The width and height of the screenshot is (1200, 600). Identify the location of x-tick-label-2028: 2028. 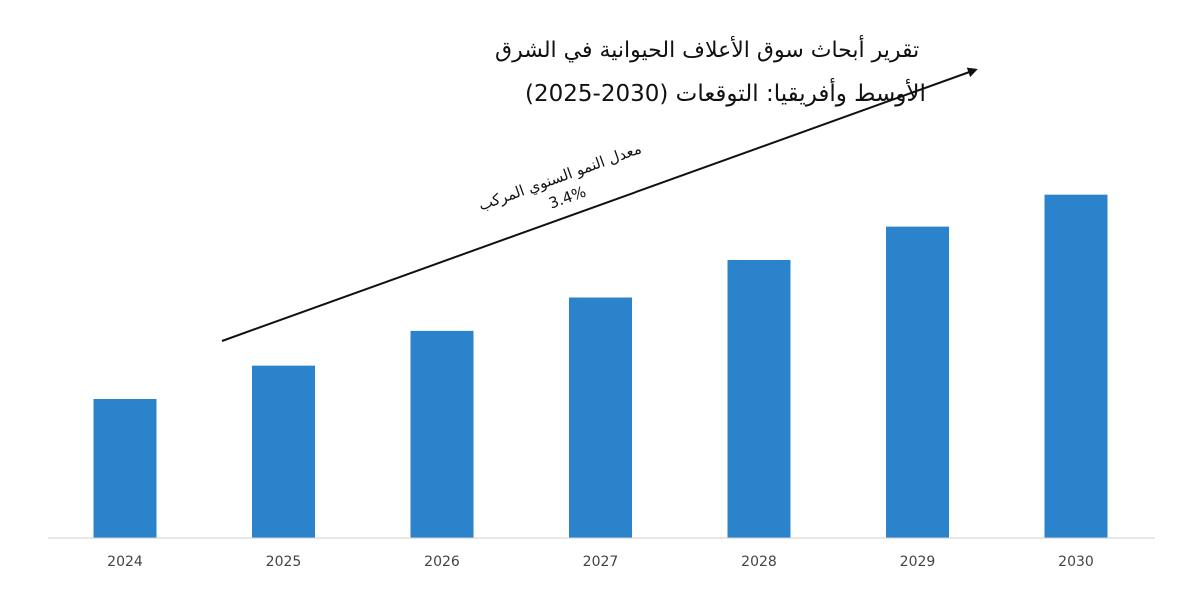
(759, 562).